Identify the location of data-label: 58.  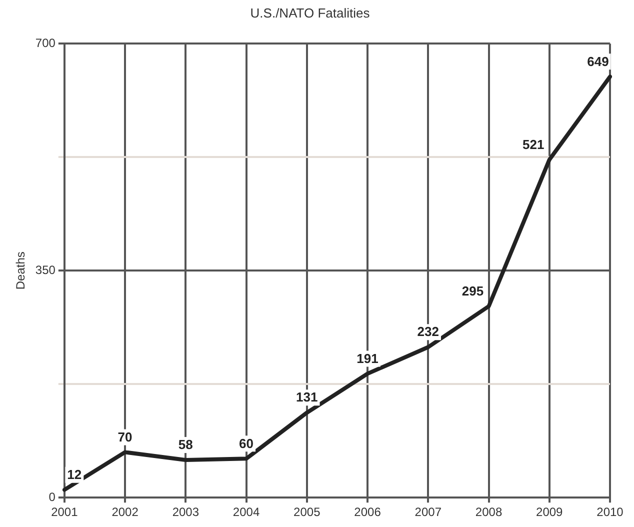
(185, 444).